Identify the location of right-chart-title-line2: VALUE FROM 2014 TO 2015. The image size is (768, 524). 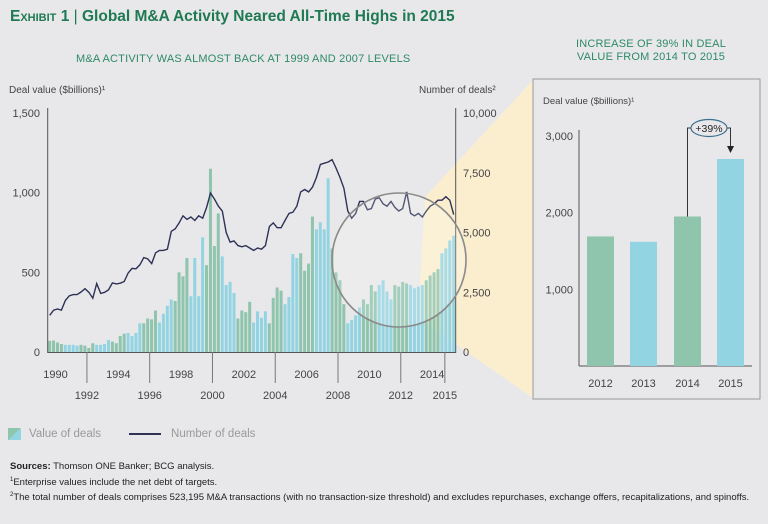
(651, 57).